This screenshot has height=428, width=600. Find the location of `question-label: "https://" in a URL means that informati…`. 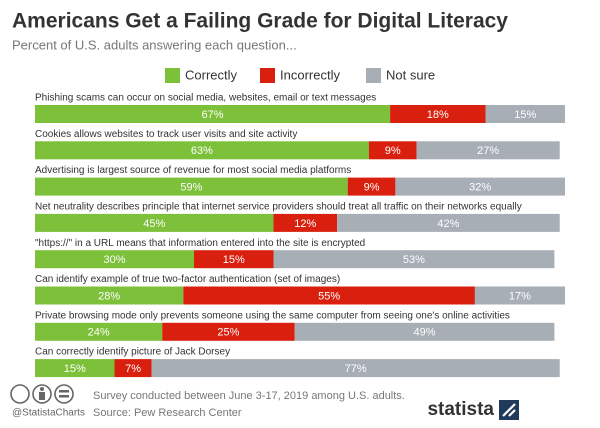

question-label: "https://" in a URL means that informati… is located at coordinates (200, 243).